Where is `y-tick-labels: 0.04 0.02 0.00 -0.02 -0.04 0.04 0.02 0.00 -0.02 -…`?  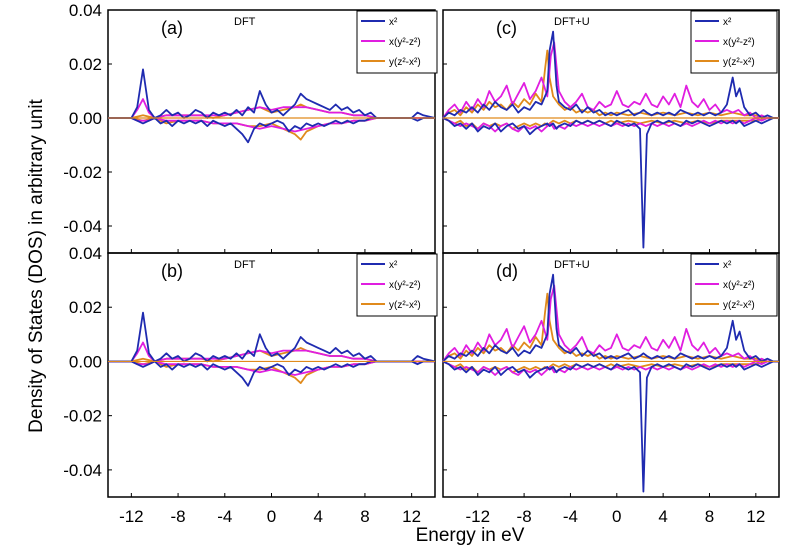 y-tick-labels: 0.04 0.02 0.00 -0.02 -0.04 0.04 0.02 0.00 -0.02 -… is located at coordinates (82, 240).